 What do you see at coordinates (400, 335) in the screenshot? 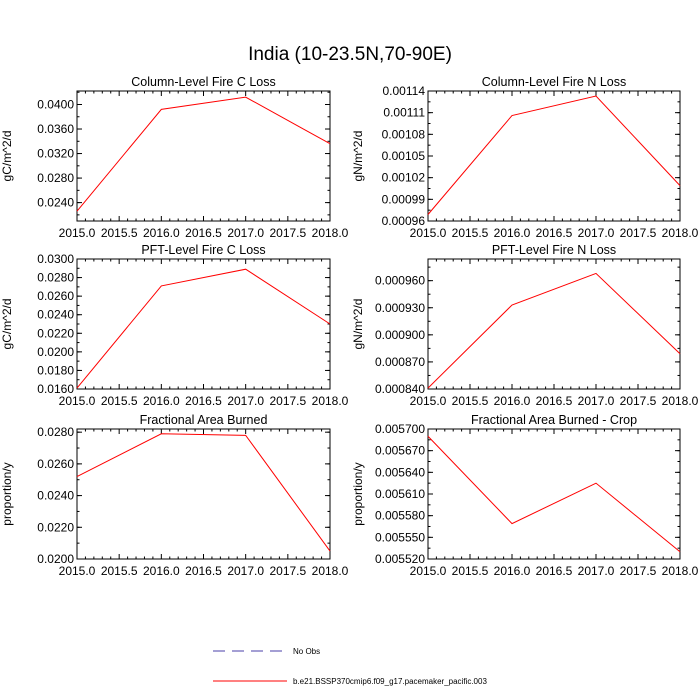
I see `y-tick-label: 0.000900` at bounding box center [400, 335].